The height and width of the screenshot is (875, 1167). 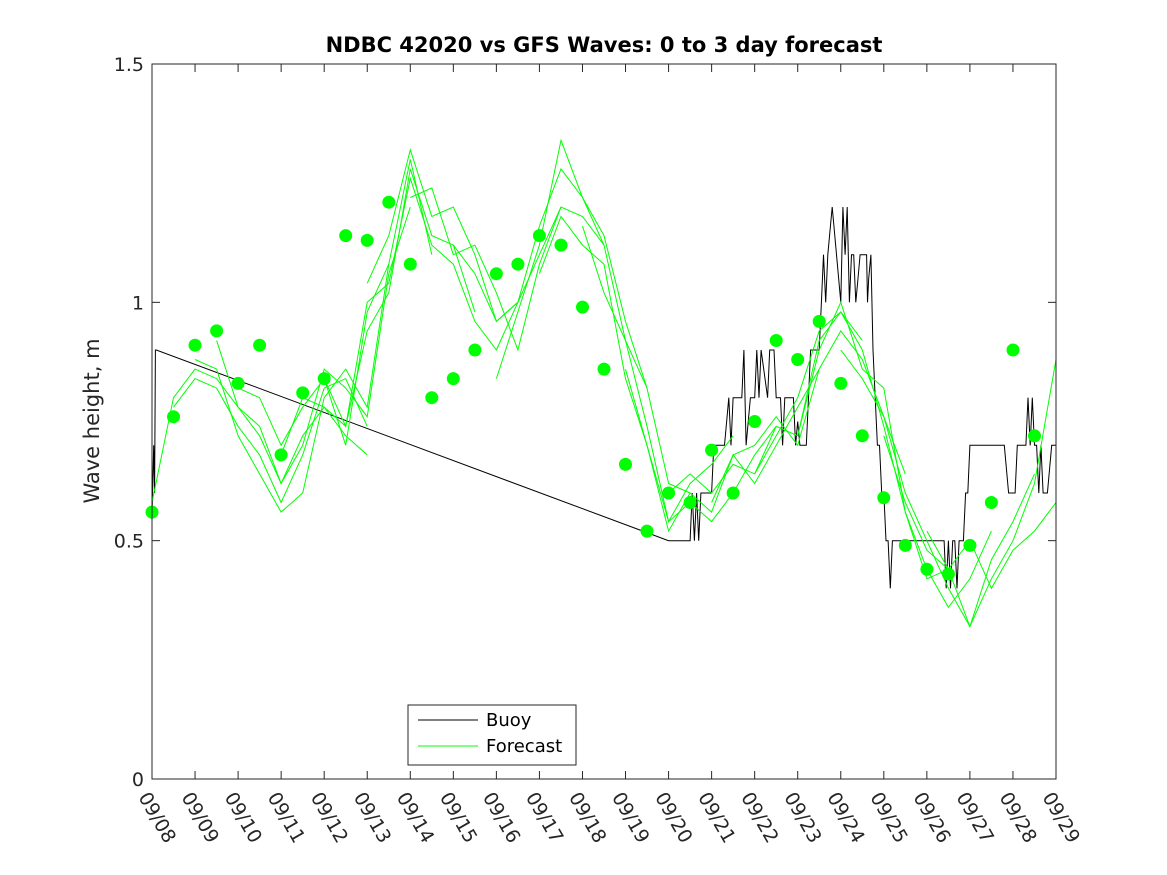 What do you see at coordinates (138, 303) in the screenshot?
I see `y-tick-label: 1` at bounding box center [138, 303].